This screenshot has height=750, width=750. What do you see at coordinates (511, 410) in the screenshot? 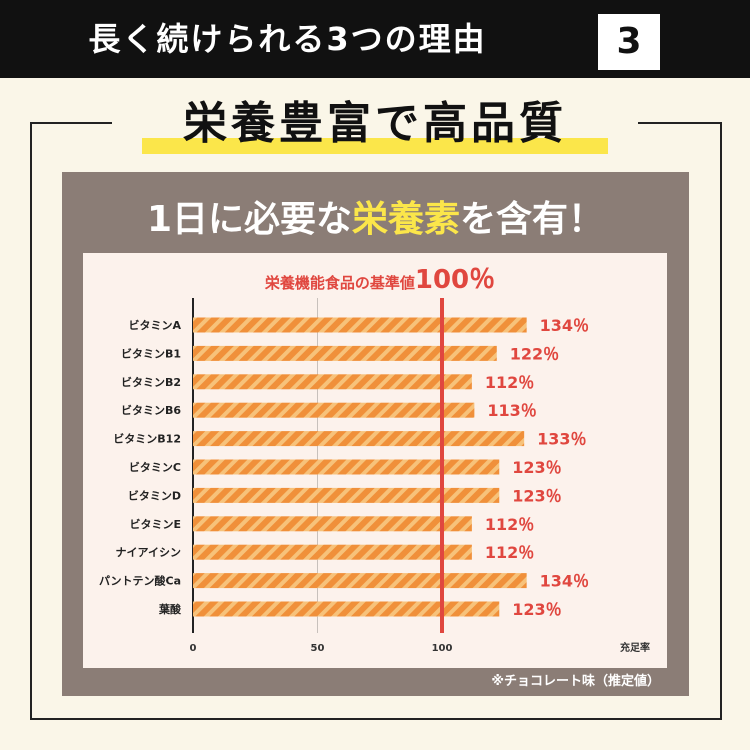
I see `bar-value-label: 113％` at bounding box center [511, 410].